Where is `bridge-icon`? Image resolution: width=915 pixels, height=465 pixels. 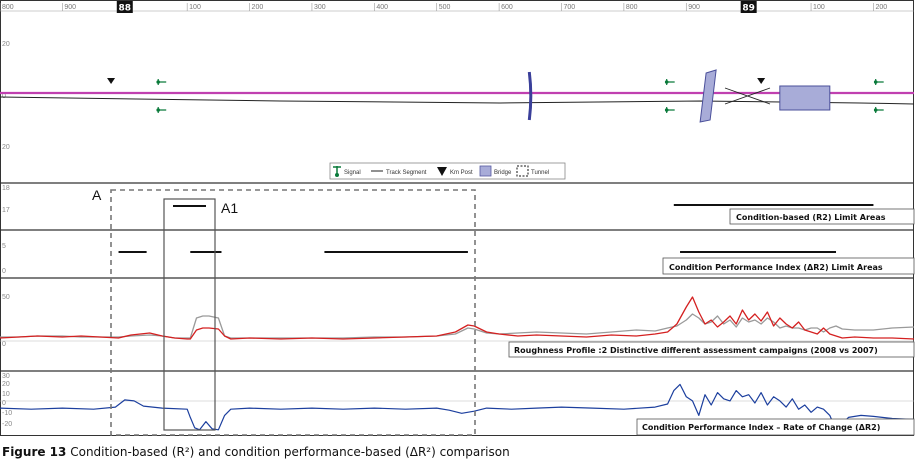 bridge-icon is located at coordinates (485, 171).